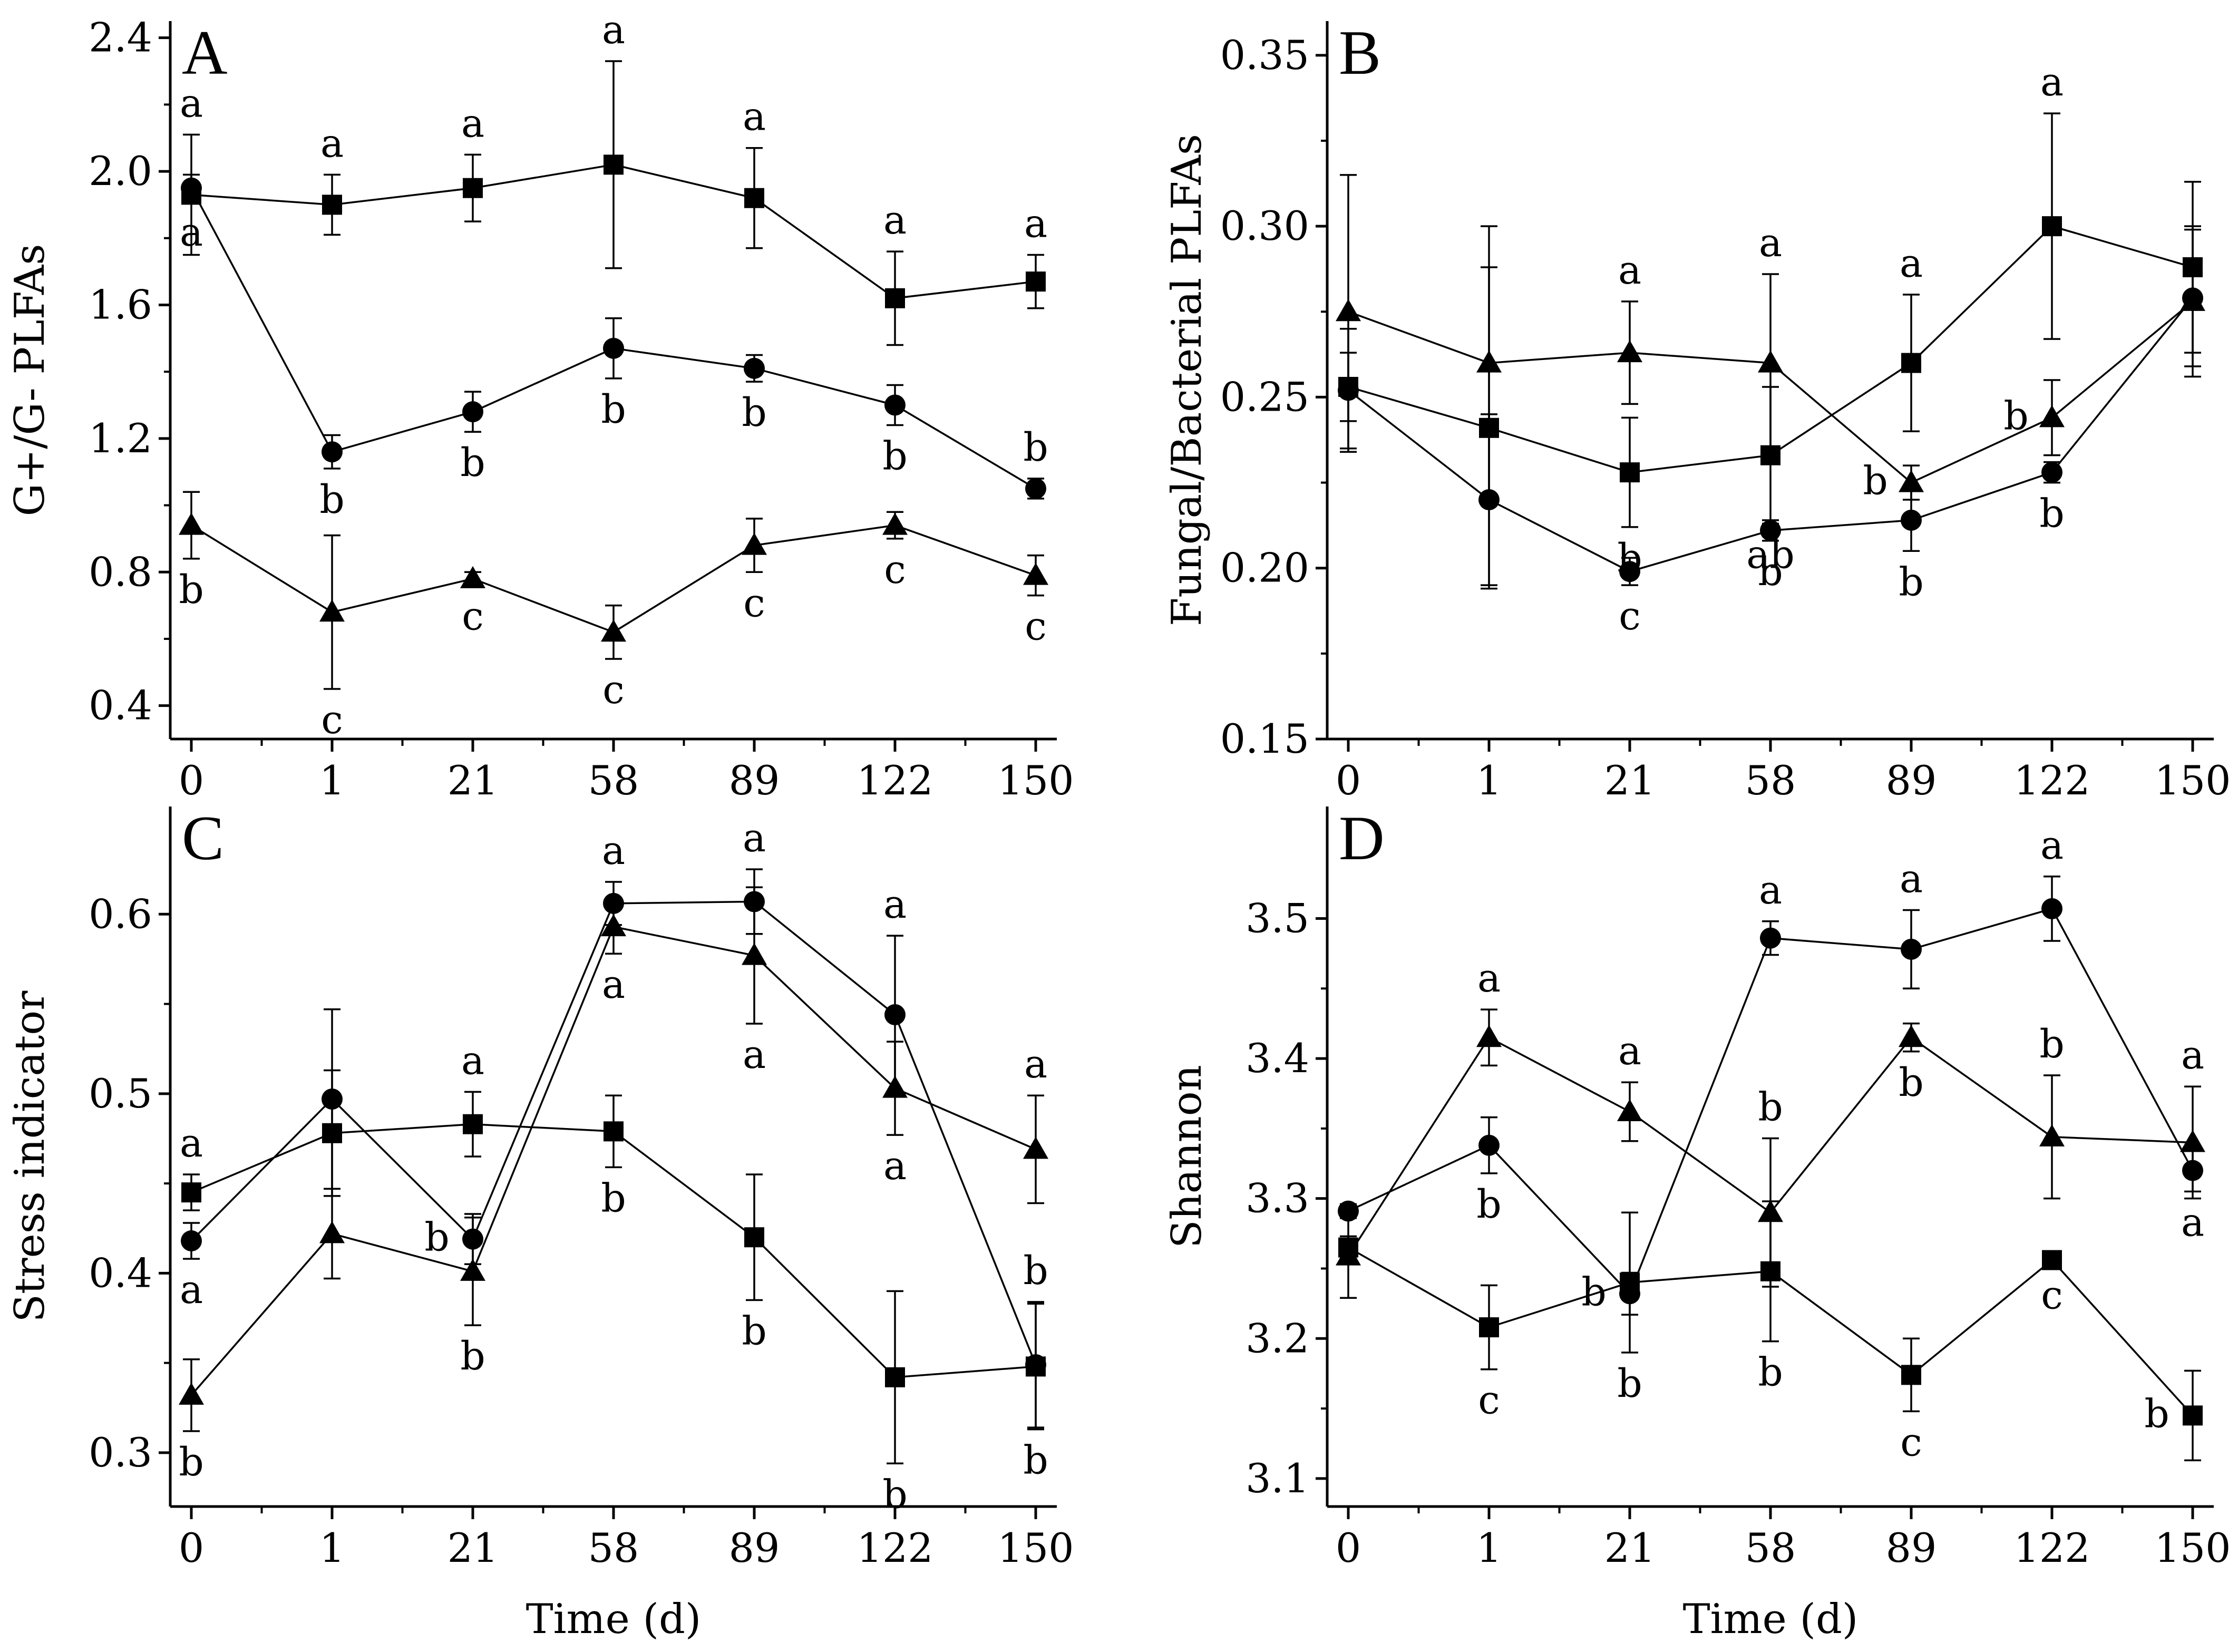 The height and width of the screenshot is (1652, 2238). I want to click on y-axis-title: Shannon, so click(1187, 1157).